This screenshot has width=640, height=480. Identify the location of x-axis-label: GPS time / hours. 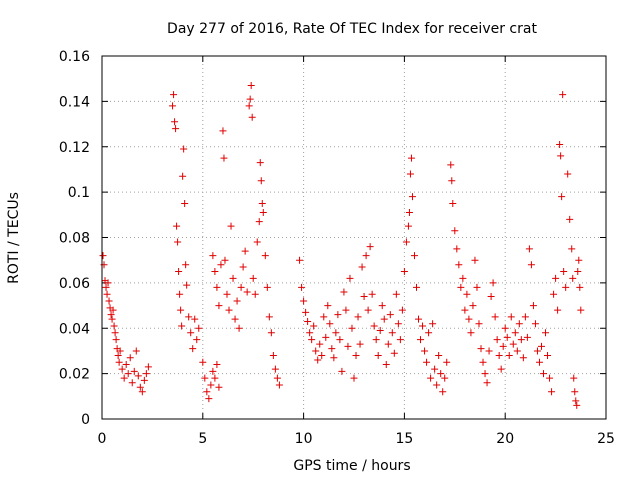
(351, 466).